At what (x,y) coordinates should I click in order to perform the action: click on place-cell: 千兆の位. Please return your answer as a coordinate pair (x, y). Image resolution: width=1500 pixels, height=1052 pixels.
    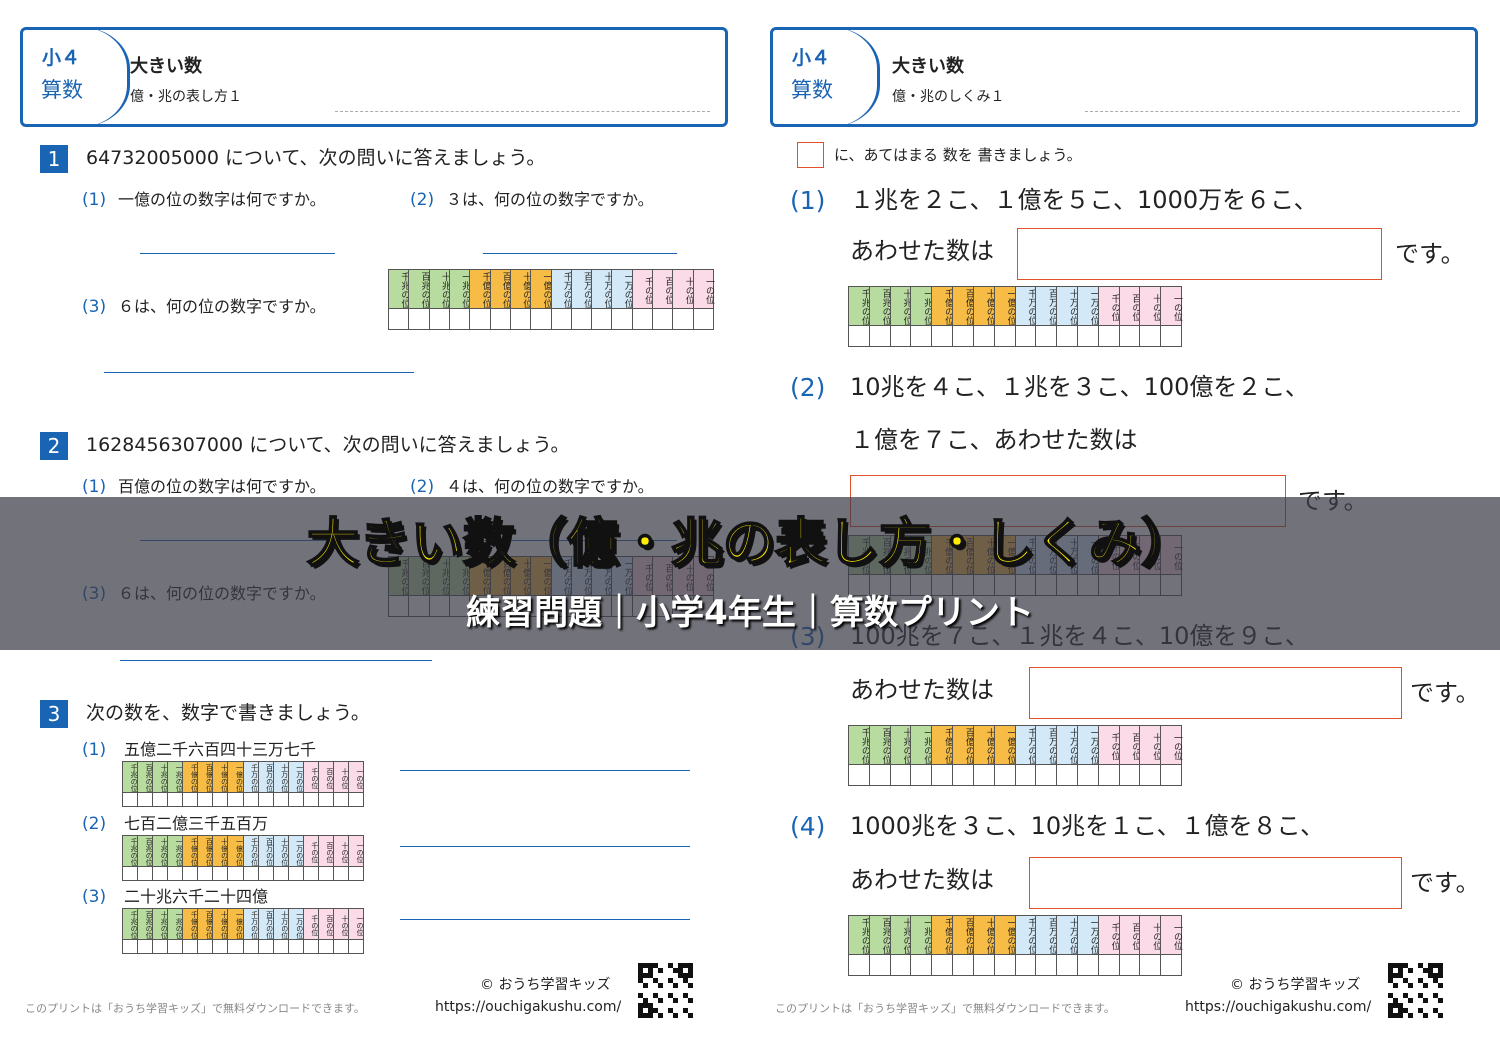
    Looking at the image, I should click on (859, 306).